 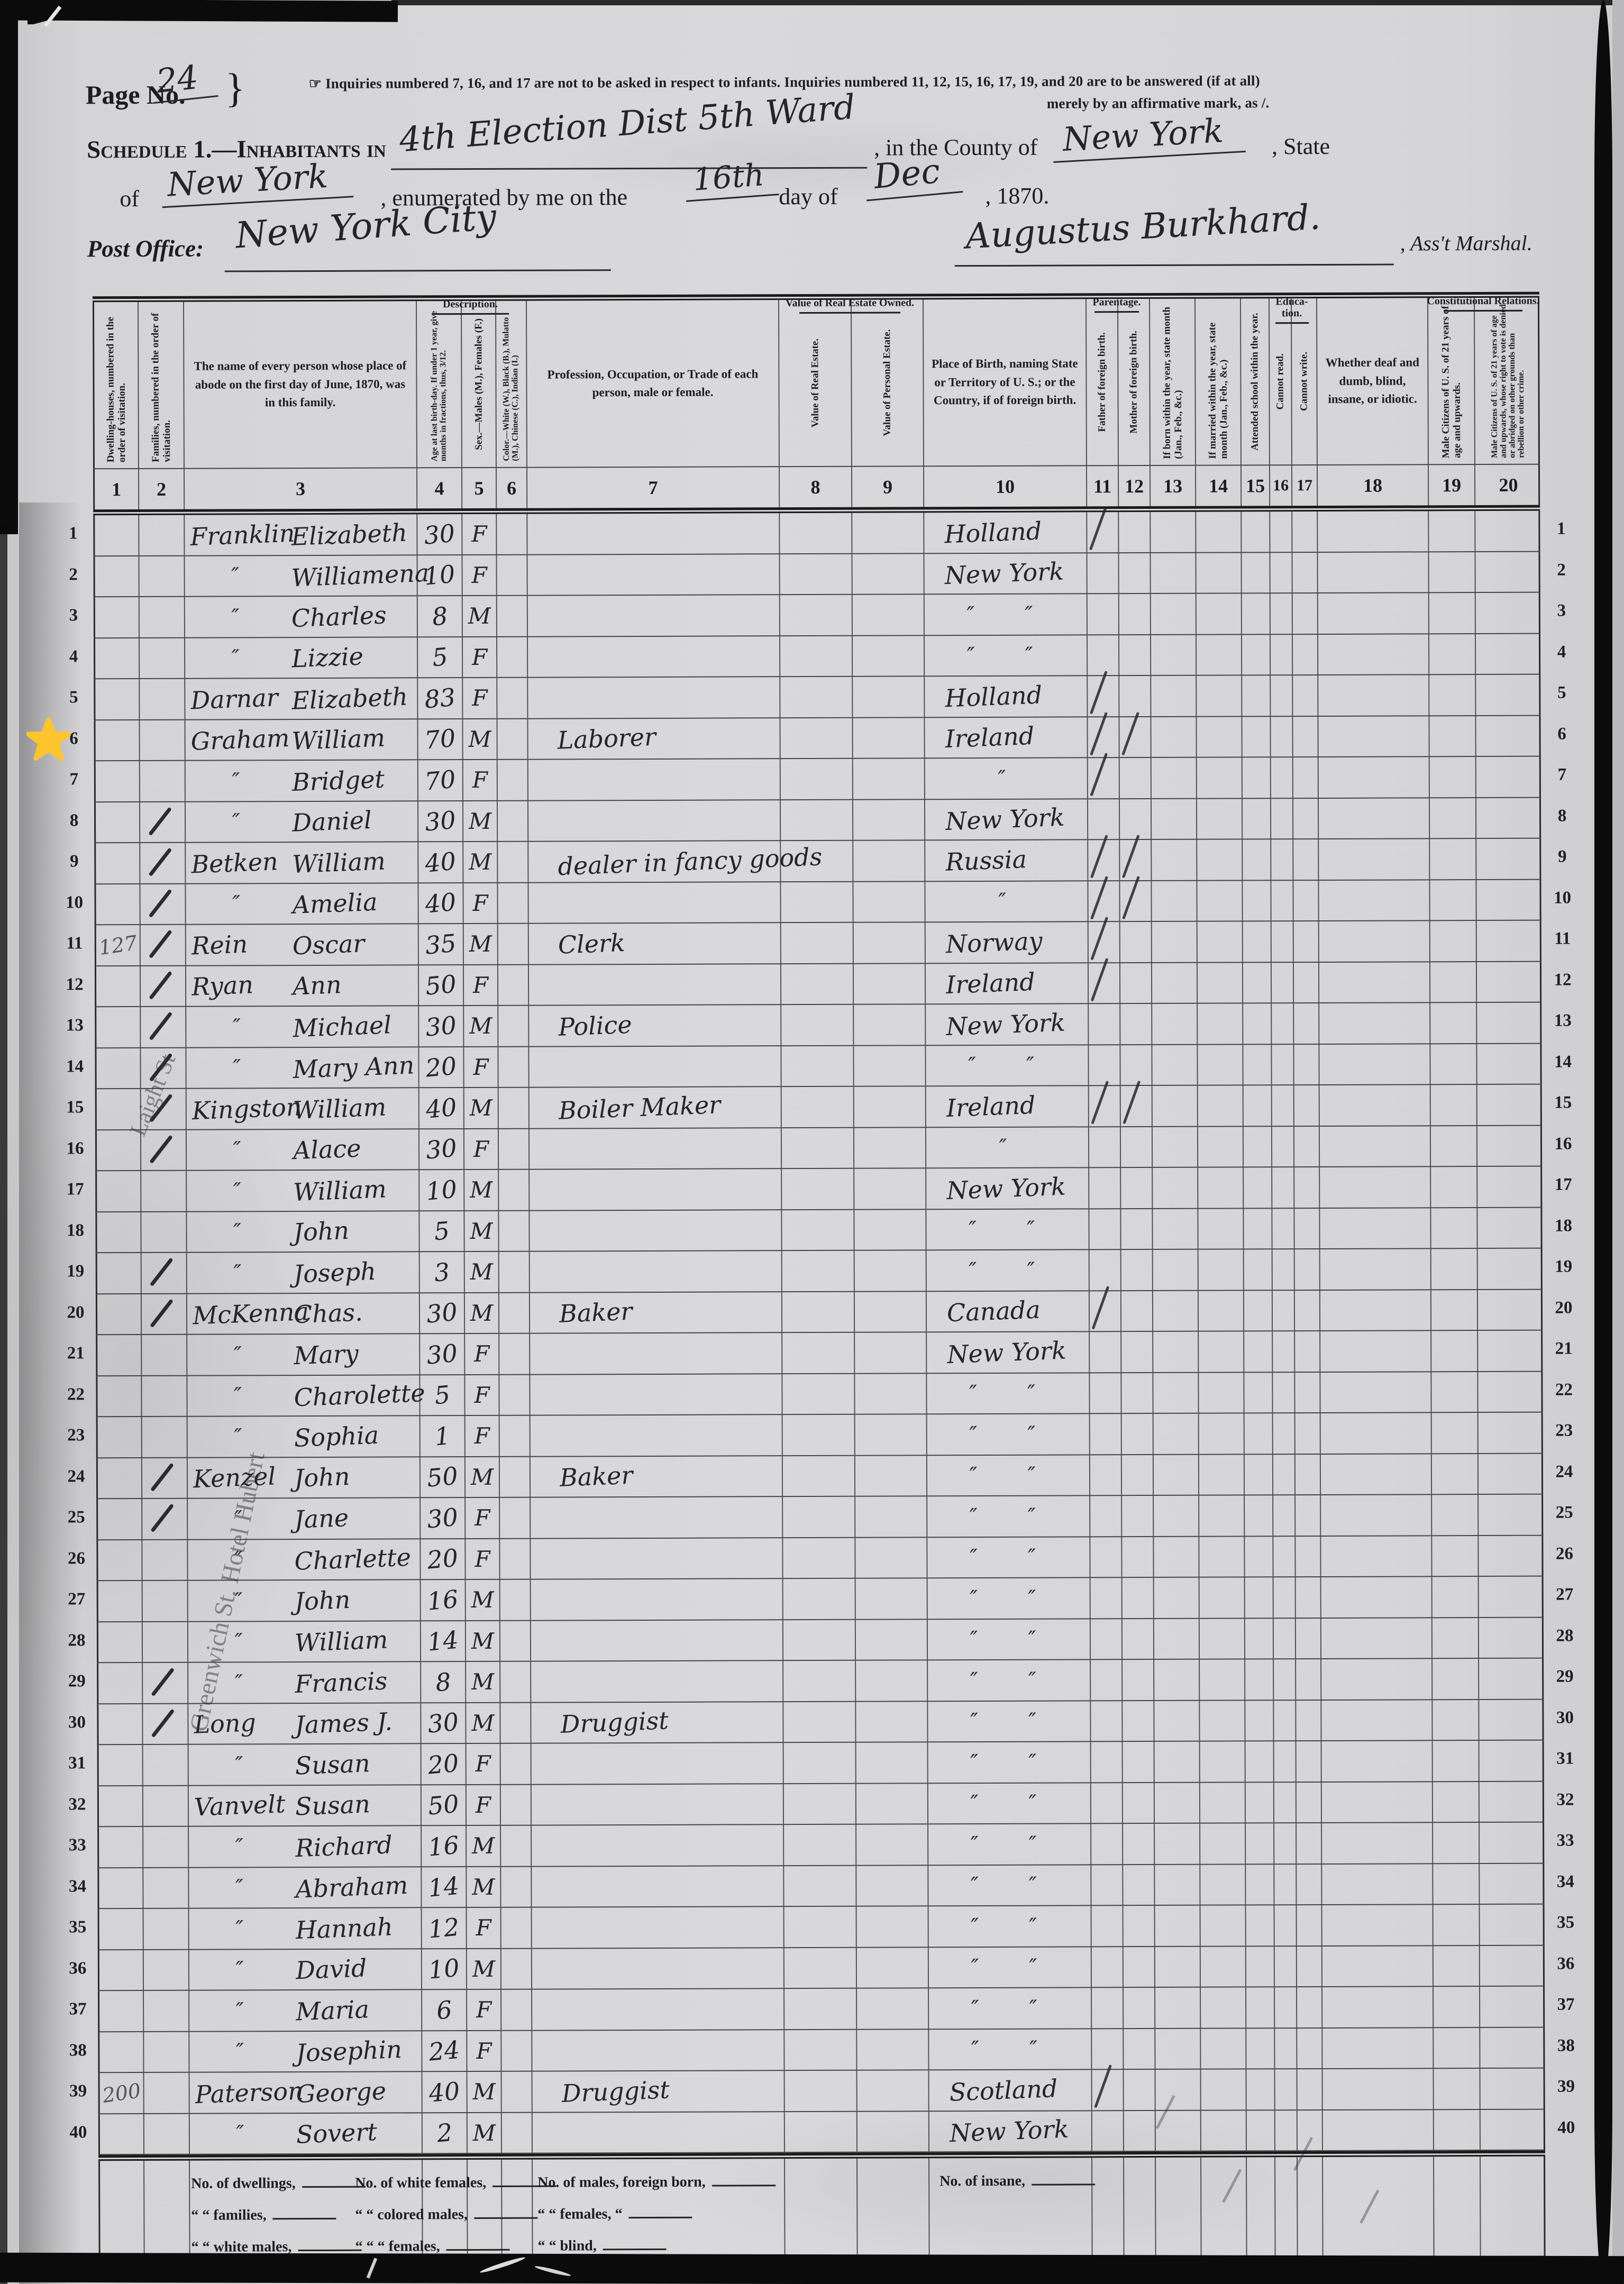 I want to click on cell-sex: M, so click(x=483, y=1599).